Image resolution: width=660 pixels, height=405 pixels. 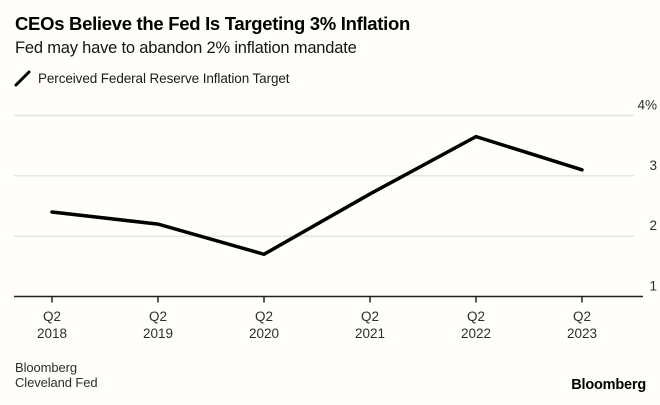 What do you see at coordinates (582, 333) in the screenshot?
I see `x-tick-label-year: 2023` at bounding box center [582, 333].